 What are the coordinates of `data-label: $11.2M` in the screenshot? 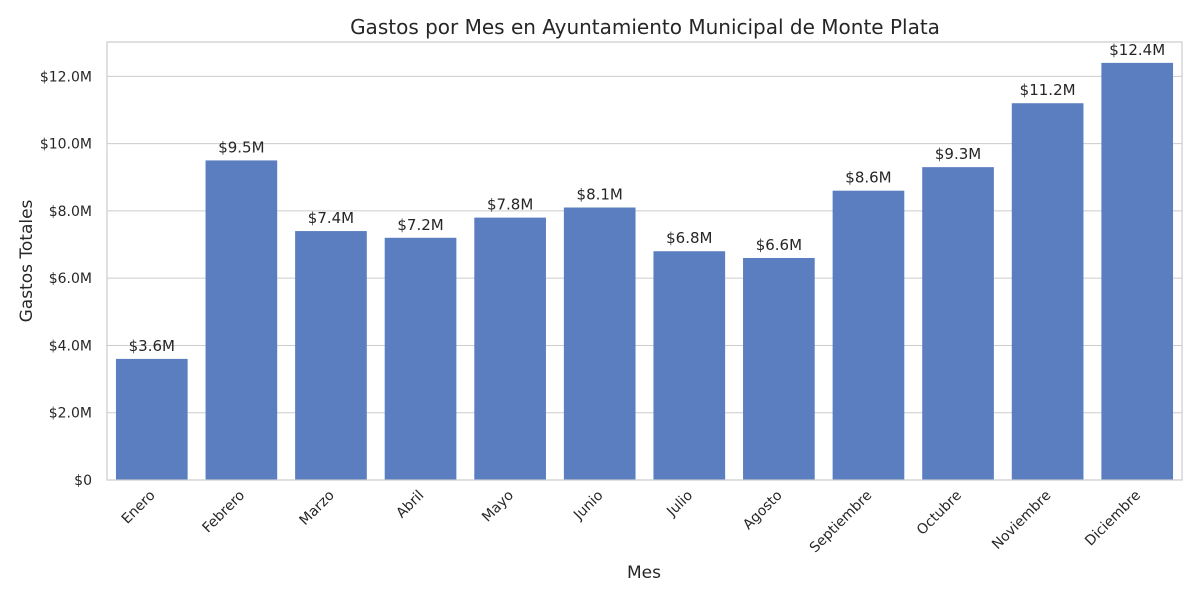 It's located at (1048, 90).